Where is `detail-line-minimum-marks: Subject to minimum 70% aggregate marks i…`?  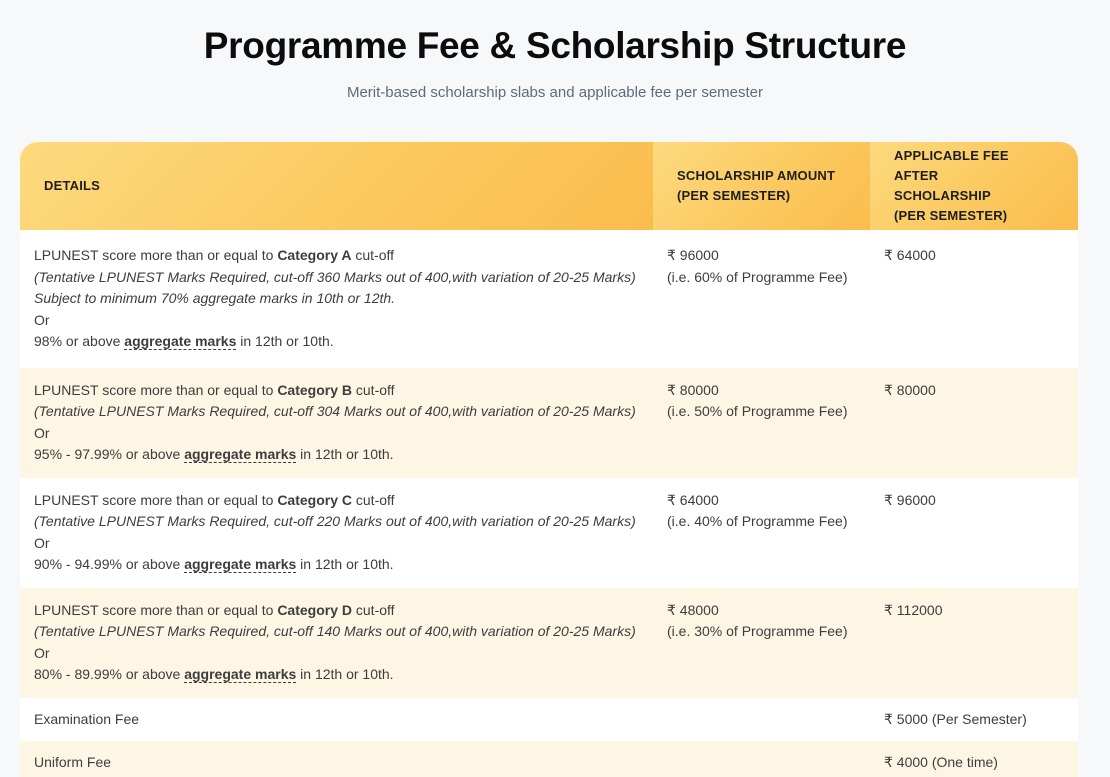
detail-line-minimum-marks: Subject to minimum 70% aggregate marks i… is located at coordinates (215, 298).